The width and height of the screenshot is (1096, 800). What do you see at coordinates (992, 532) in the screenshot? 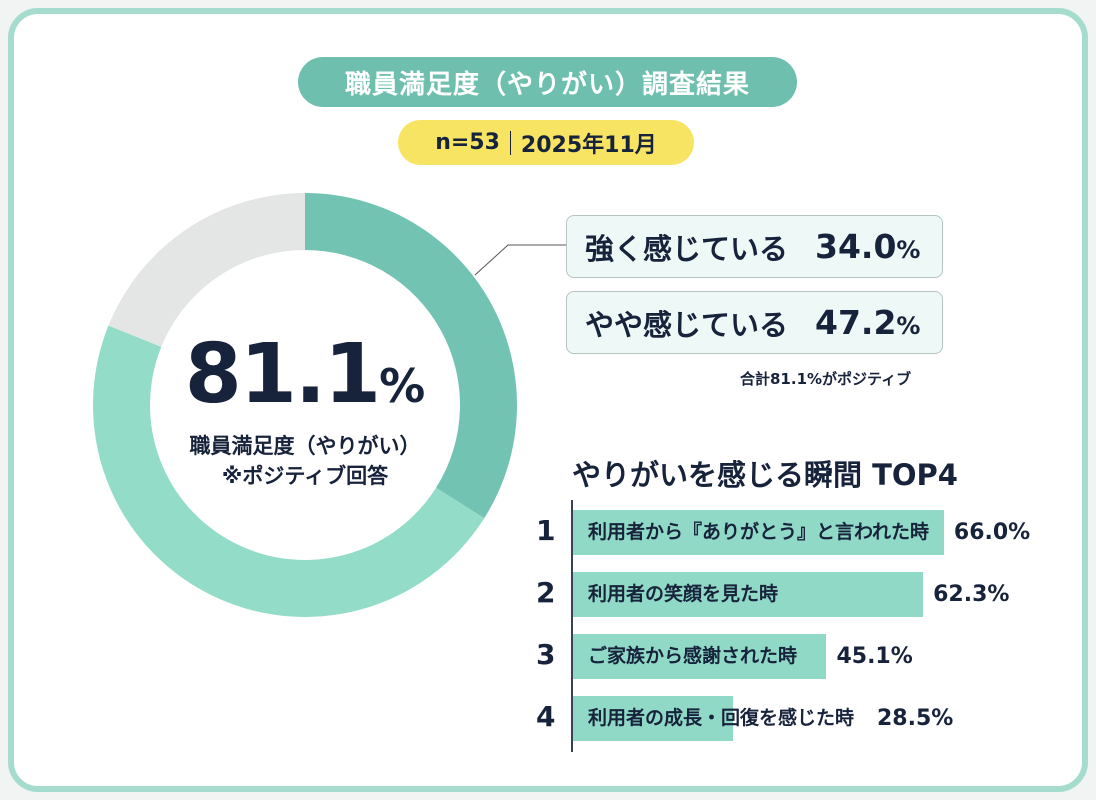
I see `bar-value-label: 66.0%` at bounding box center [992, 532].